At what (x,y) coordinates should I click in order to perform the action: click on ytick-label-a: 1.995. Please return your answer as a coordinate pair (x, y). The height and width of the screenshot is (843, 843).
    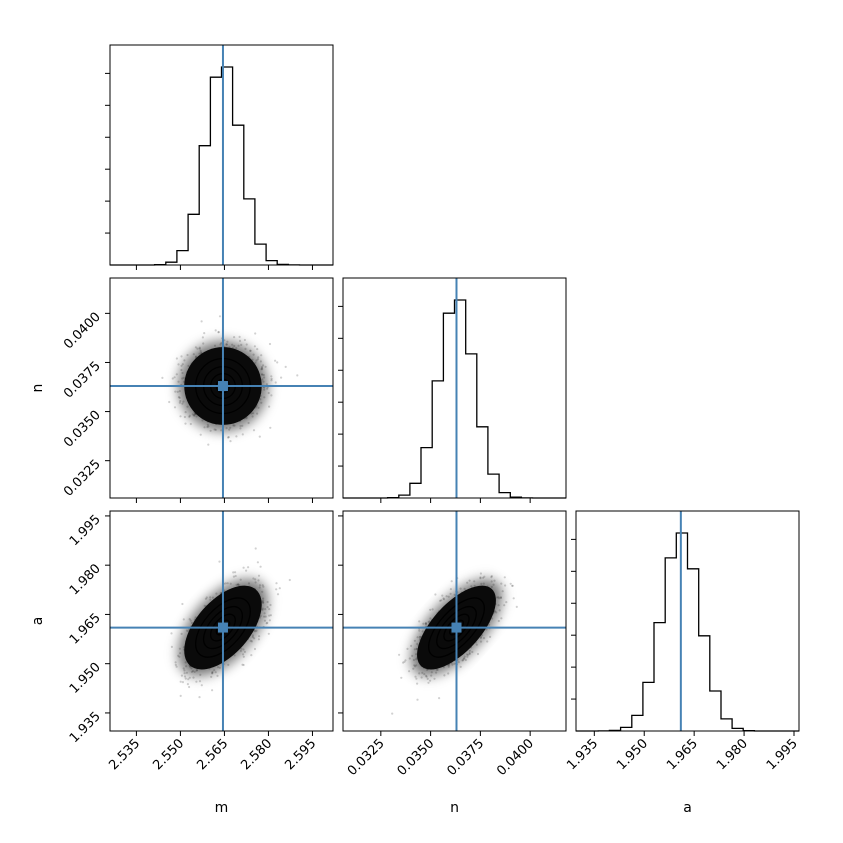
    Looking at the image, I should click on (85, 530).